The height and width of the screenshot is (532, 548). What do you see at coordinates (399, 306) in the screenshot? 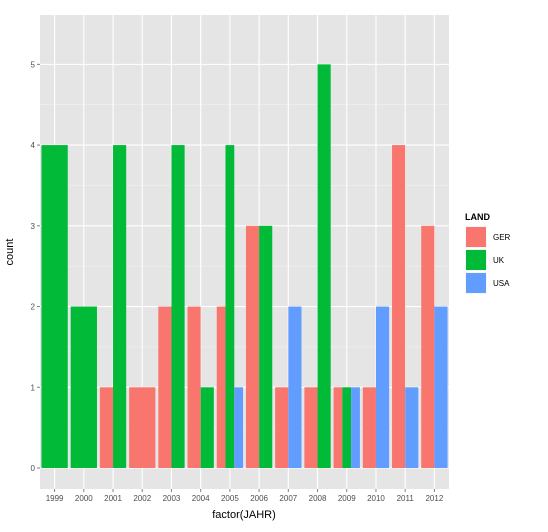
I see `bar-ger-2011` at bounding box center [399, 306].